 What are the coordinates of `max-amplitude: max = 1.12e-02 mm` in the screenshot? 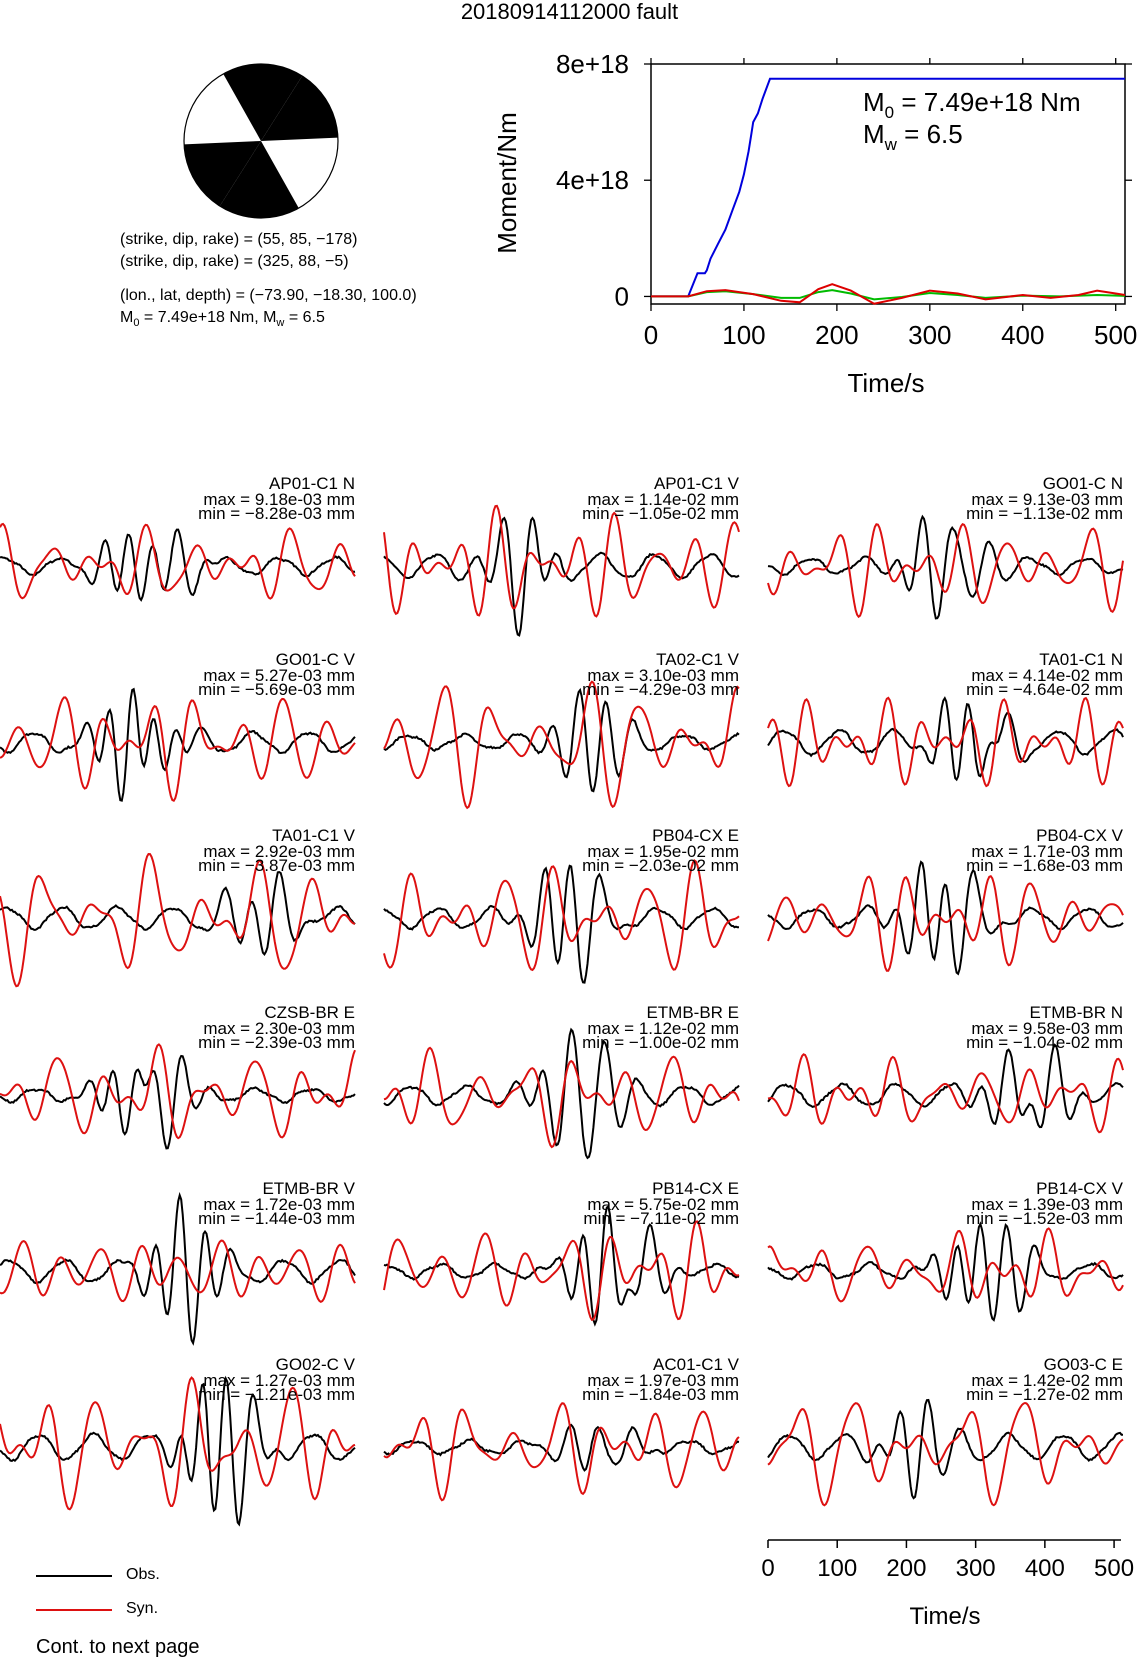 It's located at (663, 1028).